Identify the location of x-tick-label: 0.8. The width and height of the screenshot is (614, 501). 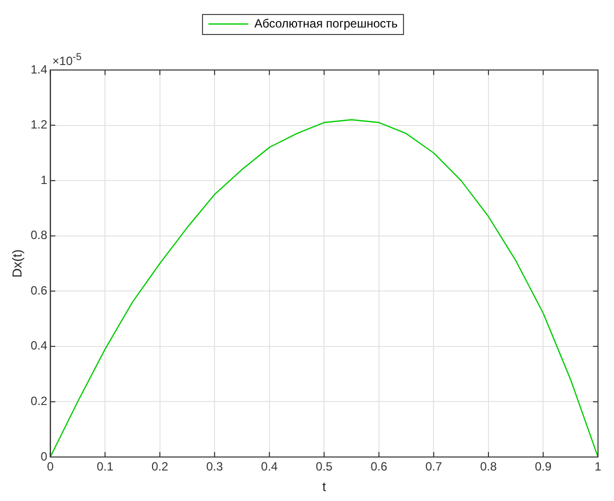
(489, 467).